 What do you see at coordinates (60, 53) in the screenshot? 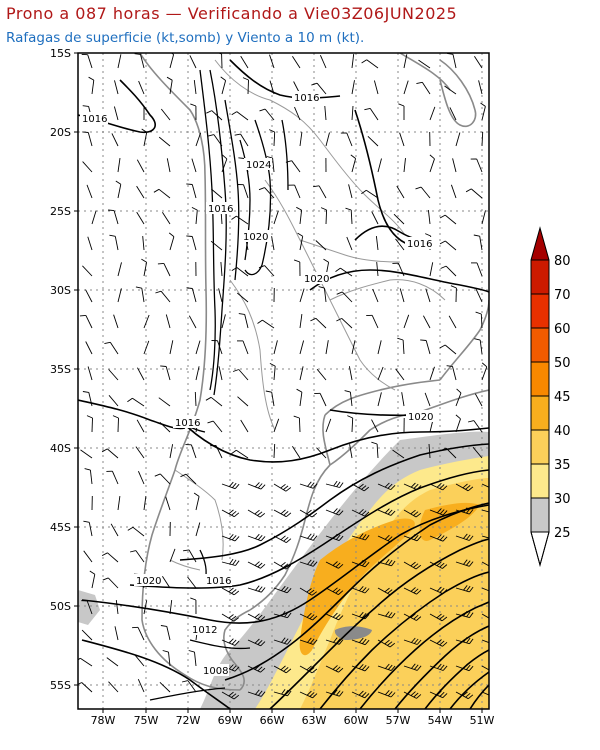
I see `lat-tick-label: 15S` at bounding box center [60, 53].